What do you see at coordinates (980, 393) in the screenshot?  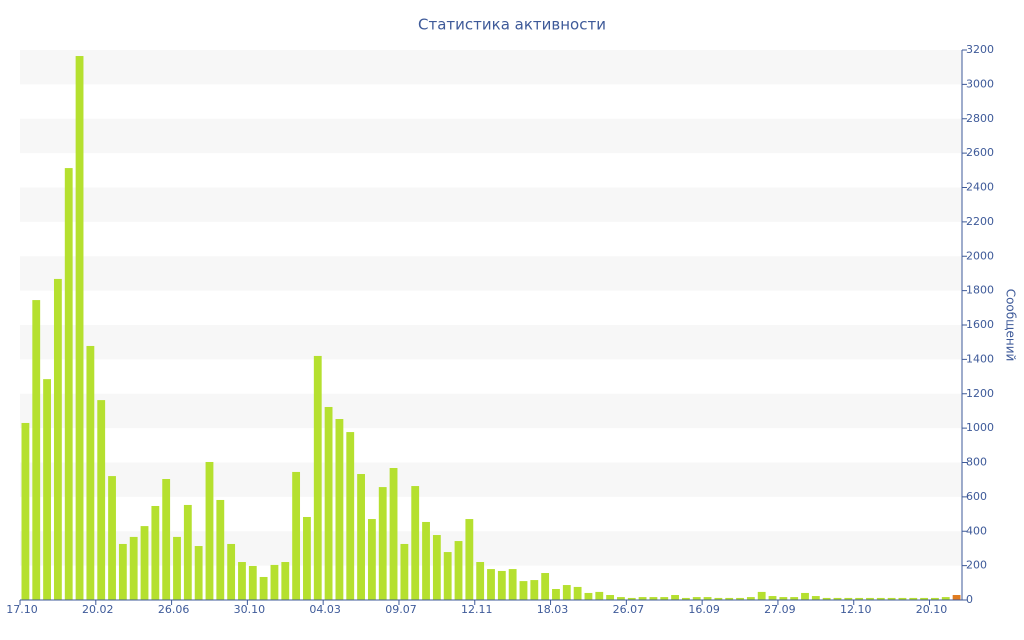 I see `y-tick-label: 1200` at bounding box center [980, 393].